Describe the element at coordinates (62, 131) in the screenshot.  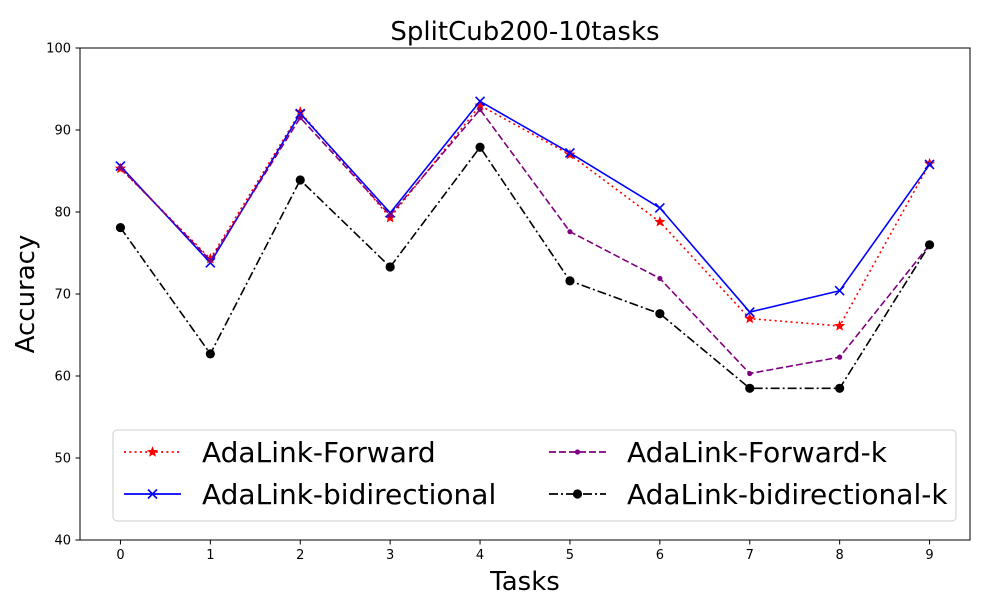
I see `y-tick-label: 90` at that location.